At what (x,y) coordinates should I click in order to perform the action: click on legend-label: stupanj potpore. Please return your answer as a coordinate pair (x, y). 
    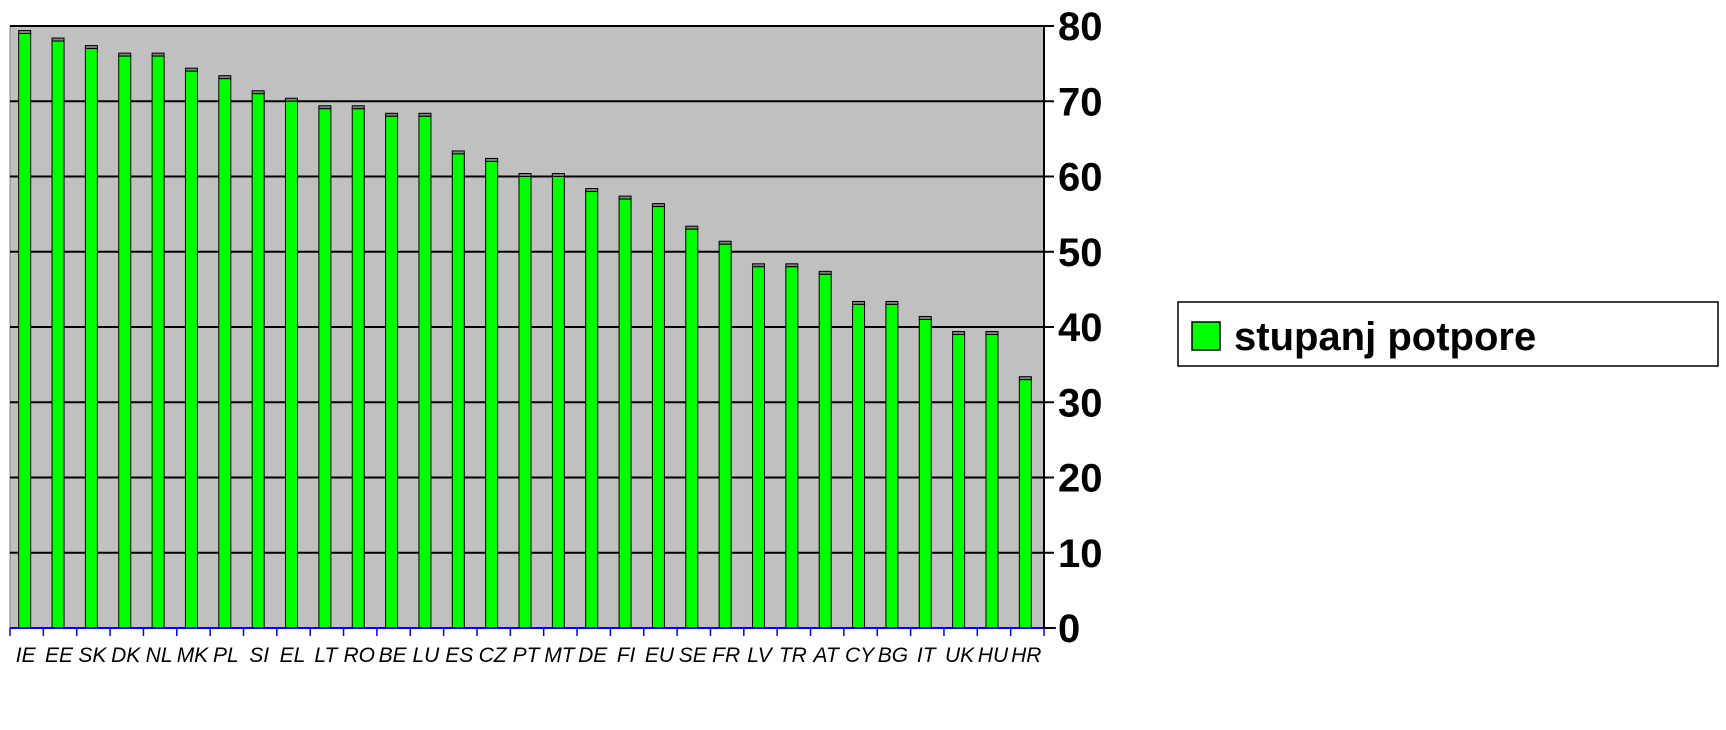
    Looking at the image, I should click on (1385, 337).